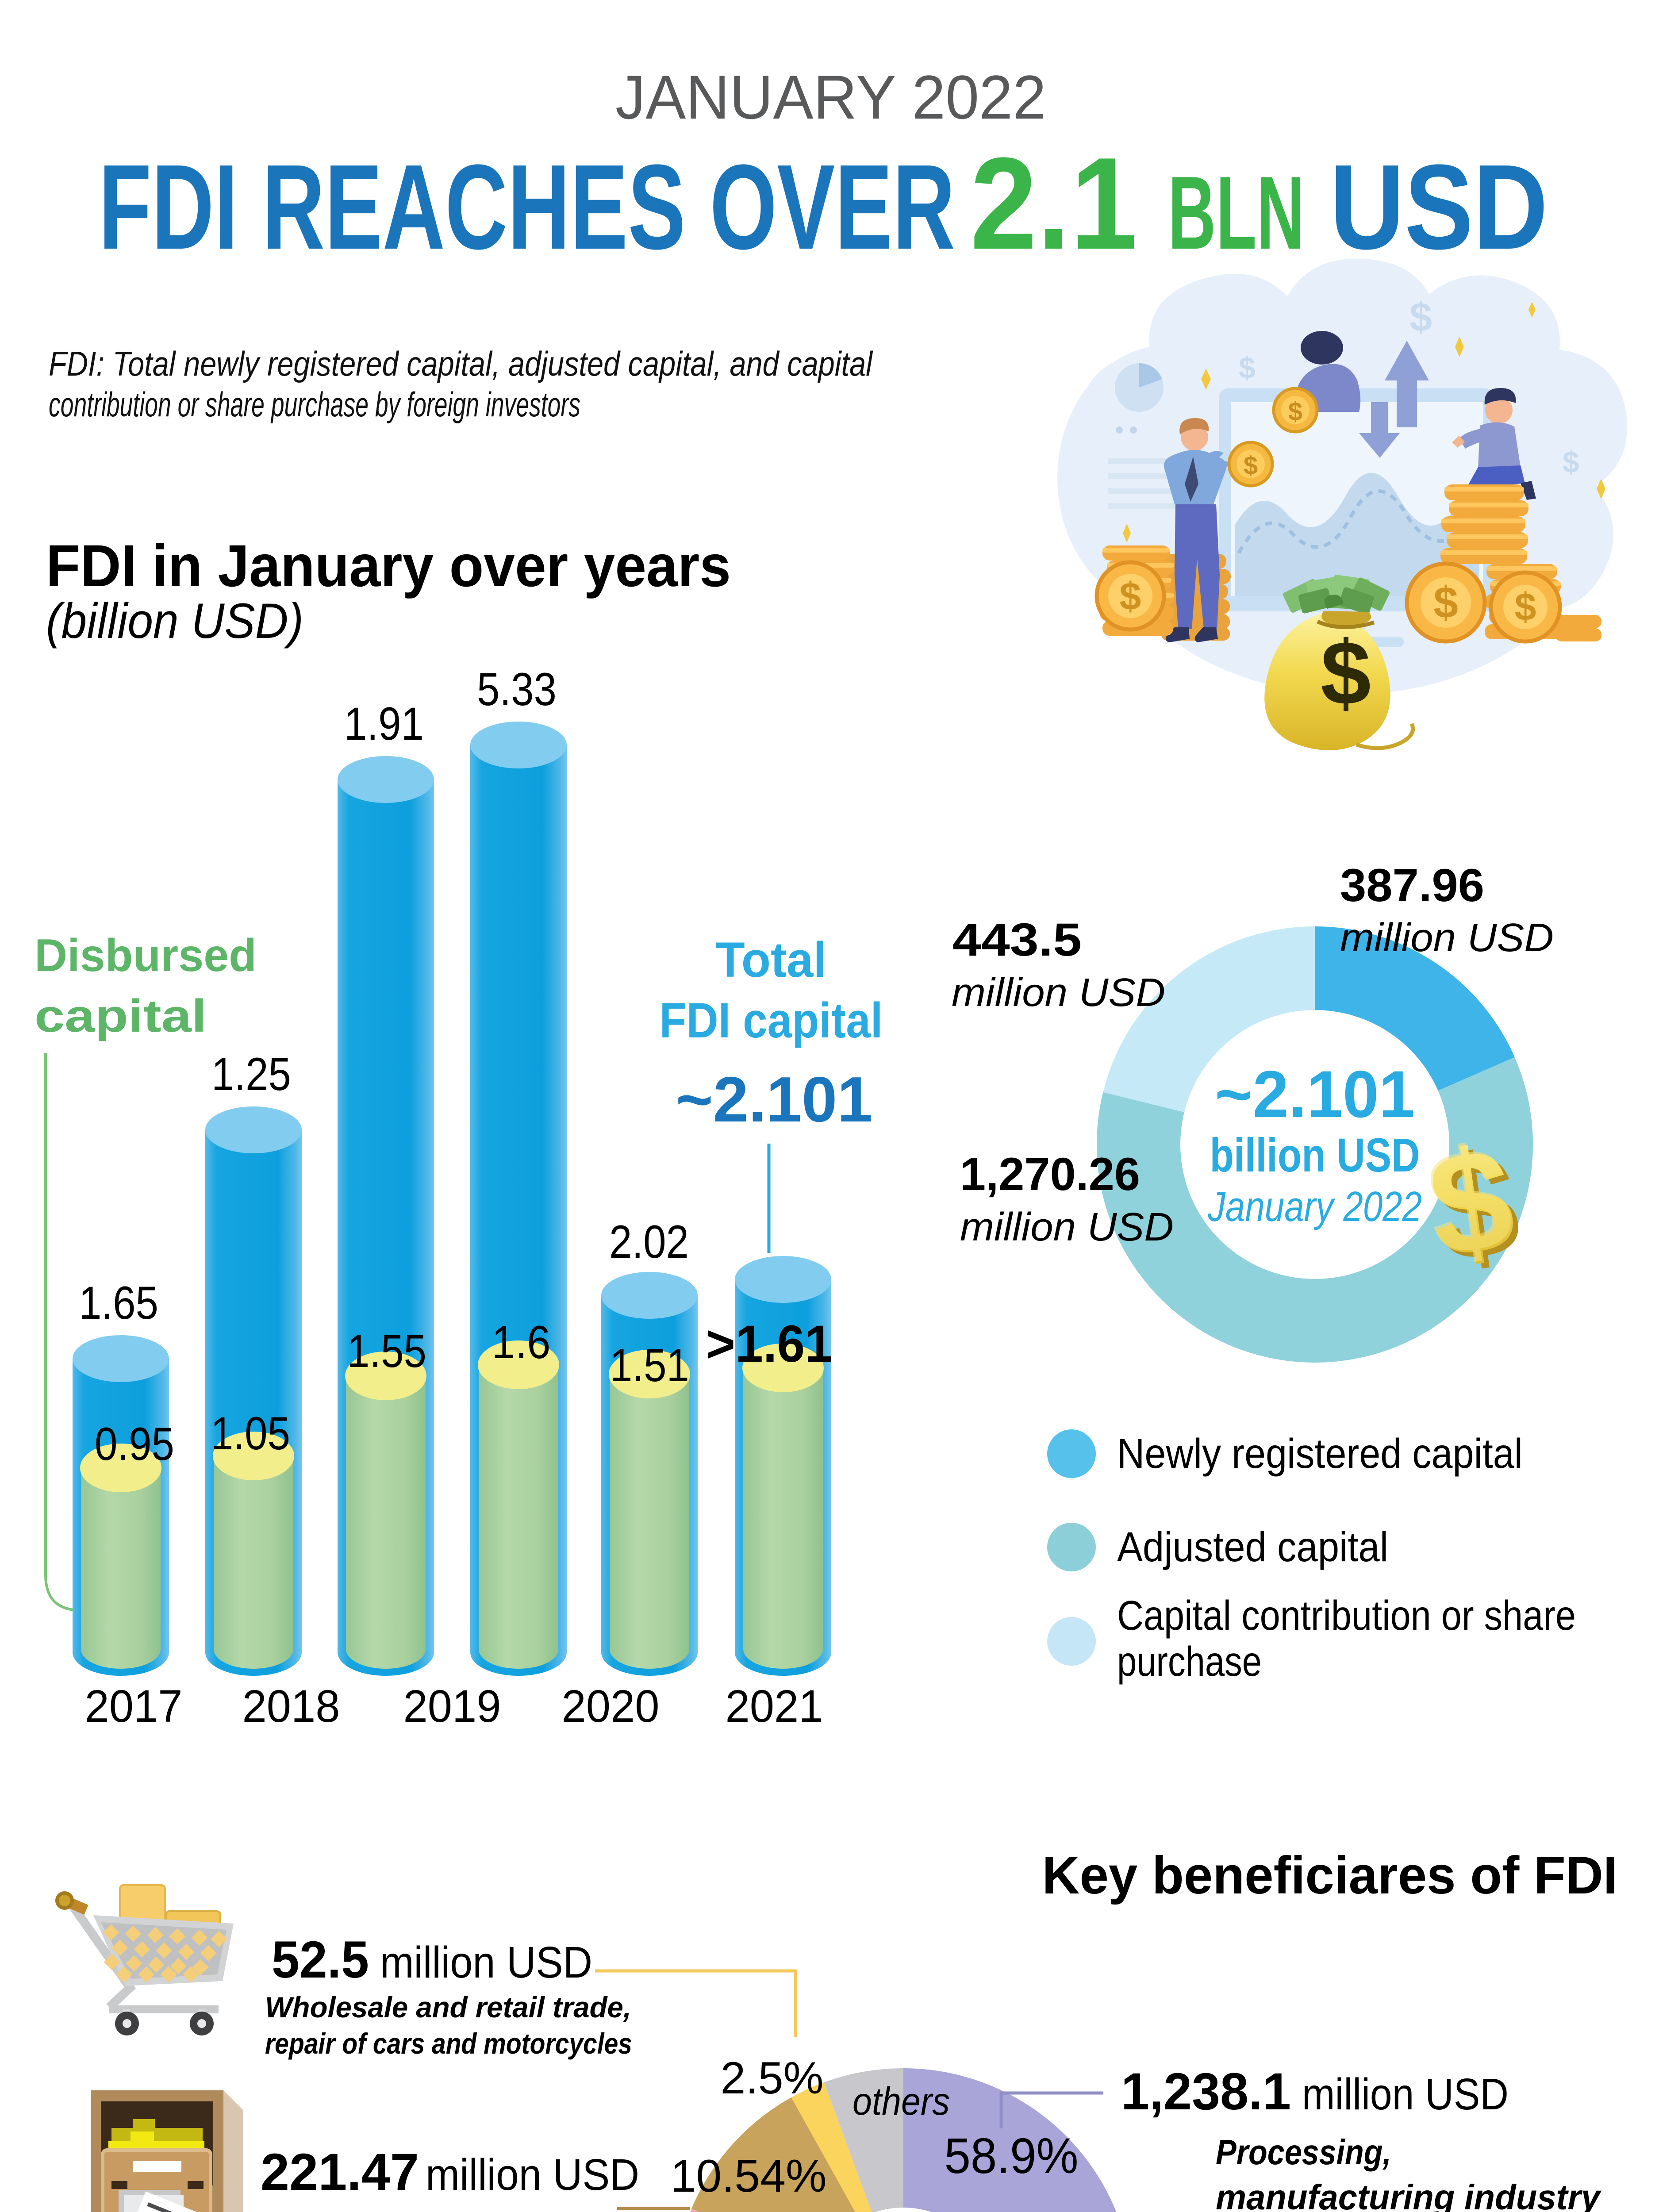 This screenshot has height=2212, width=1659. What do you see at coordinates (1189, 1662) in the screenshot?
I see `svg-text: purchase` at bounding box center [1189, 1662].